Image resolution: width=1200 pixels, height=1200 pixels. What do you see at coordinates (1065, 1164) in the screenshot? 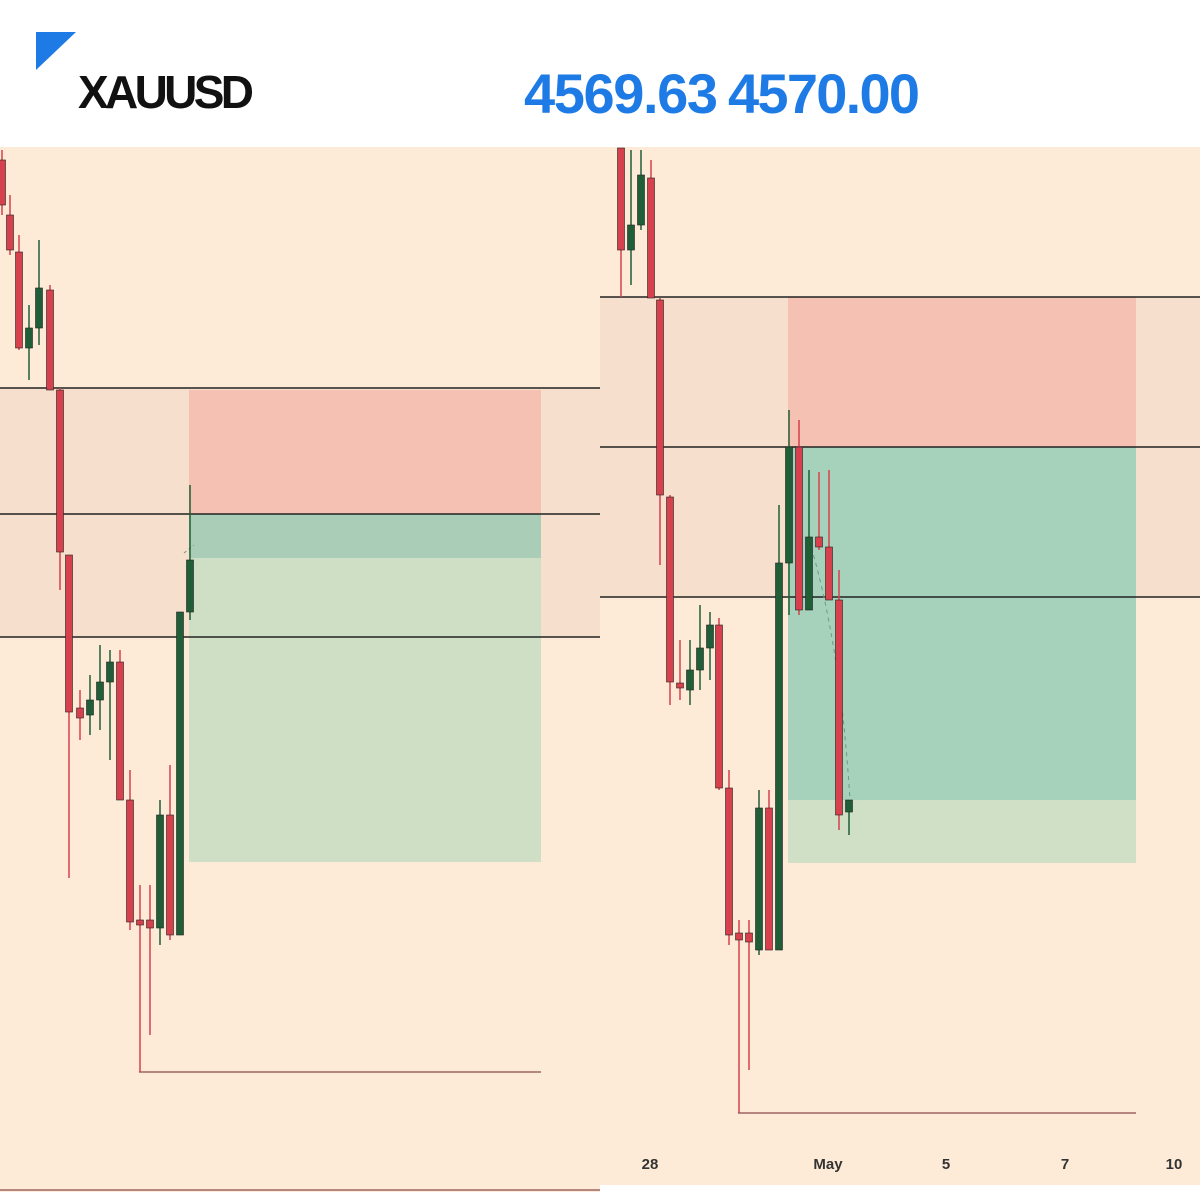
I see `time-label: 7` at bounding box center [1065, 1164].